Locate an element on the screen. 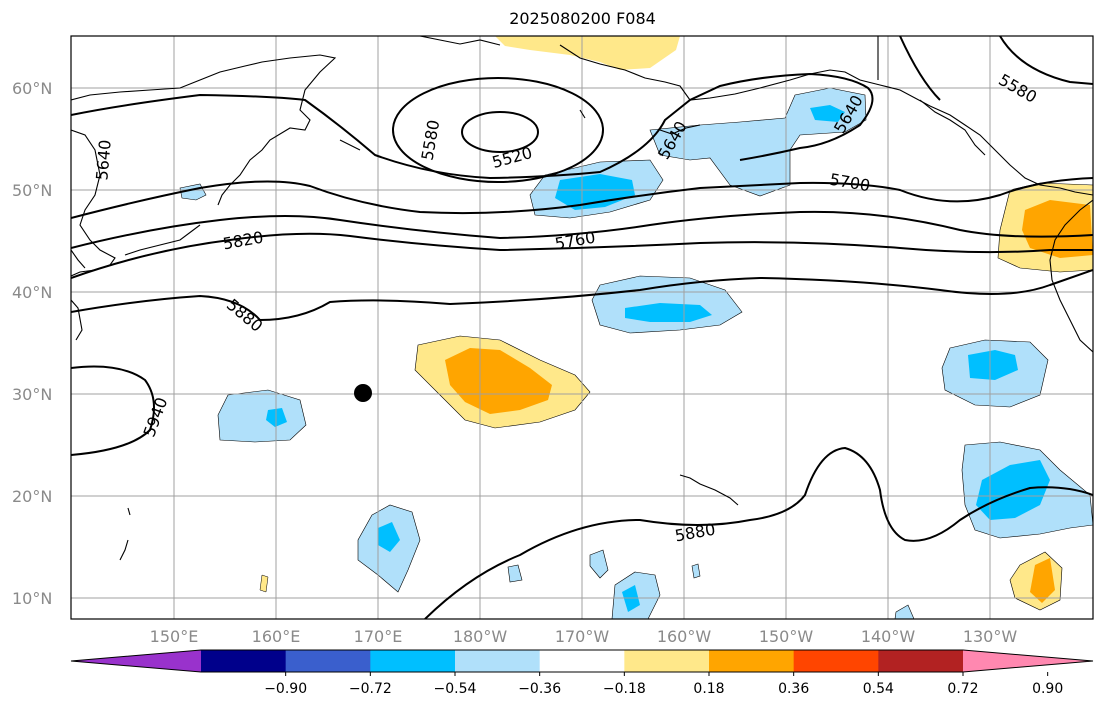  lon-tick-label: 160°E is located at coordinates (276, 636).